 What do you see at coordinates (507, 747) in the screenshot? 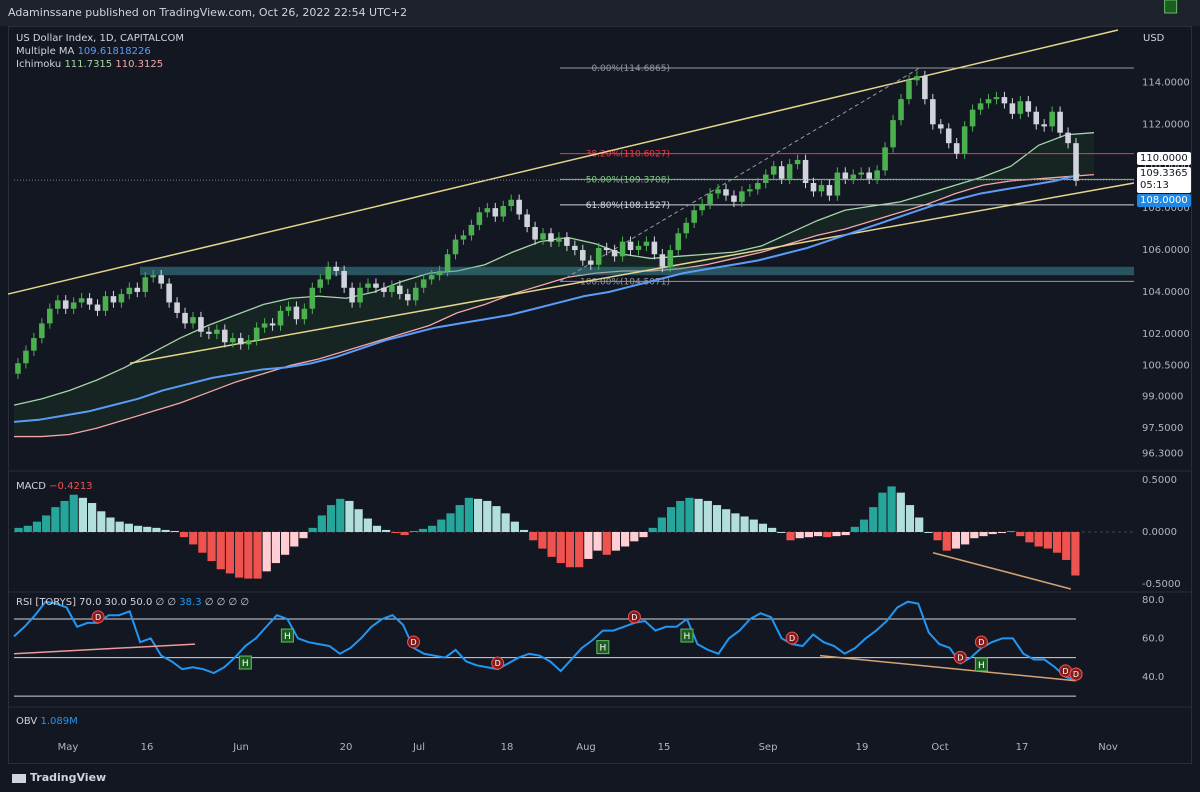
I see `time-tick-label: 18` at bounding box center [507, 747].